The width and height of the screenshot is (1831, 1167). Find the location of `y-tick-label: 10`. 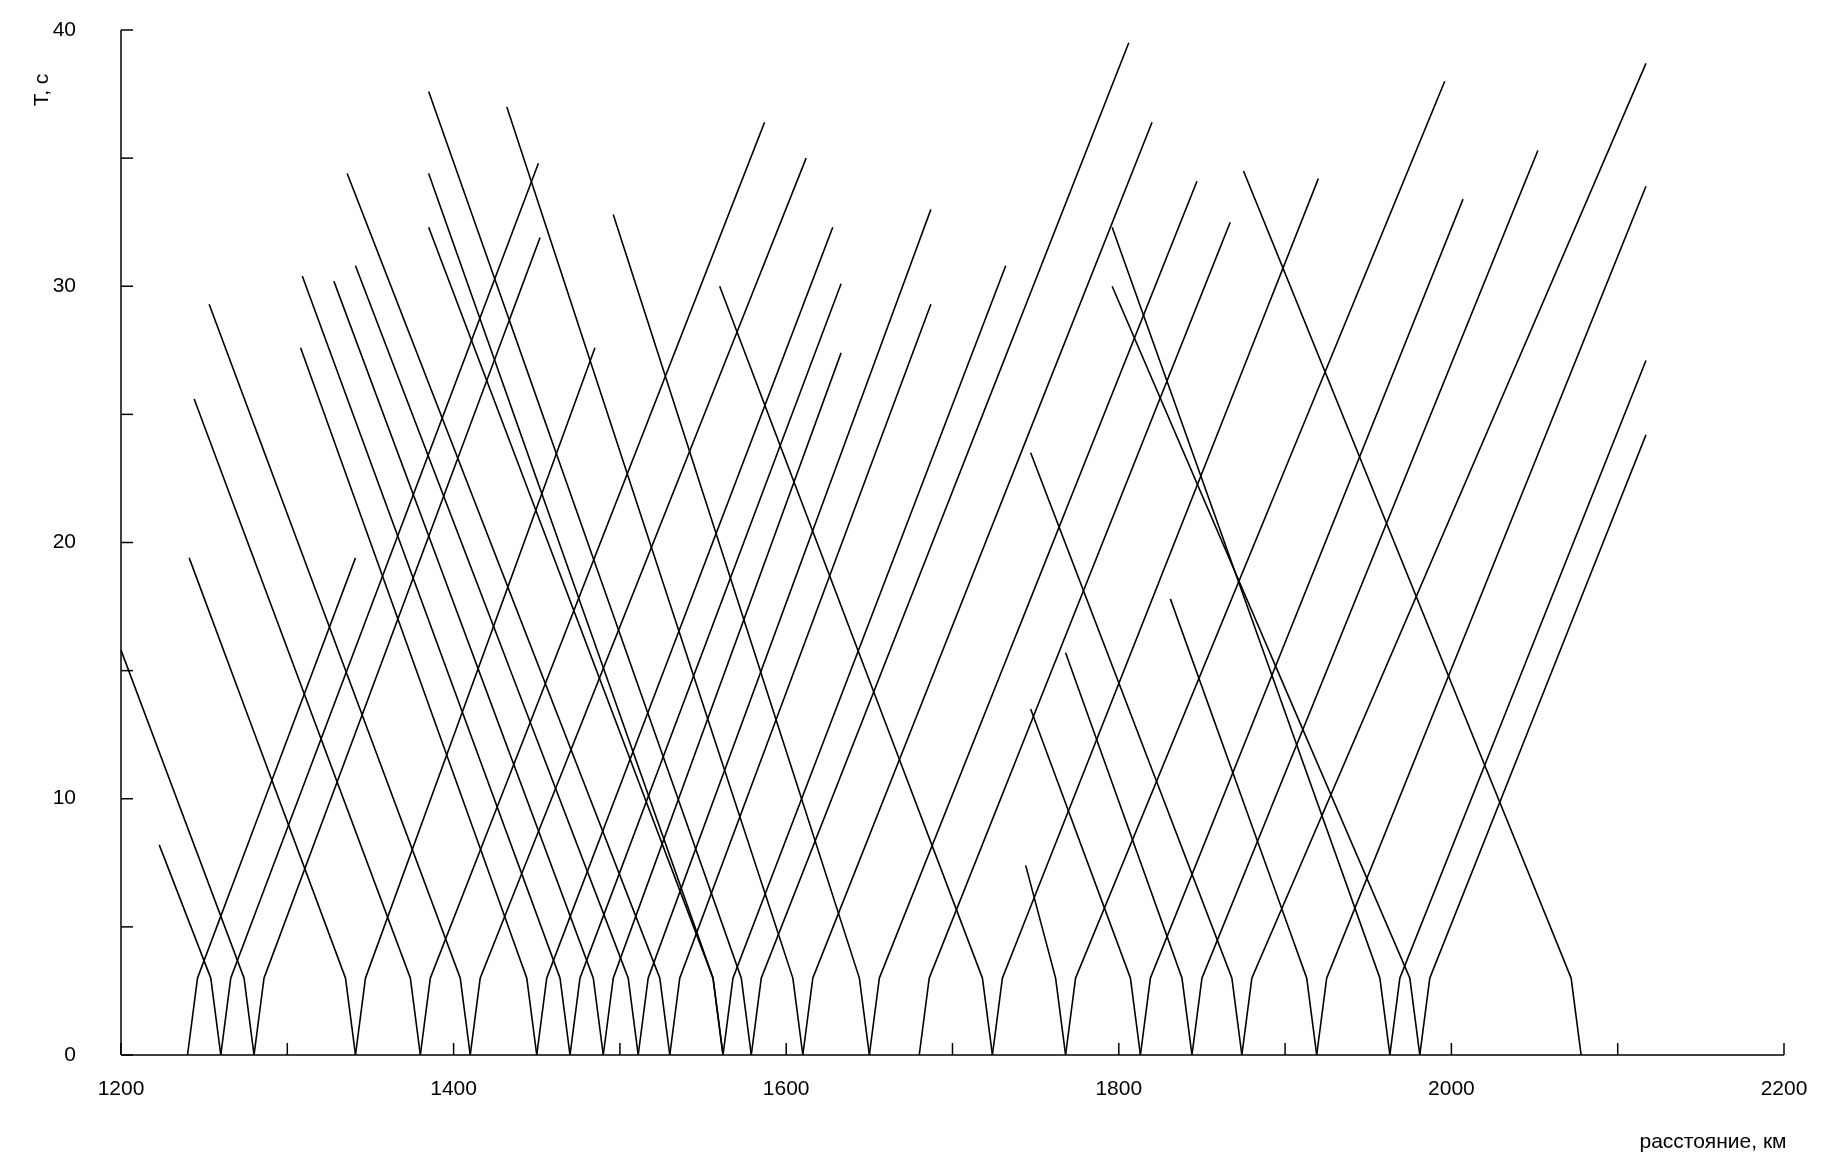

y-tick-label: 10 is located at coordinates (64, 797).